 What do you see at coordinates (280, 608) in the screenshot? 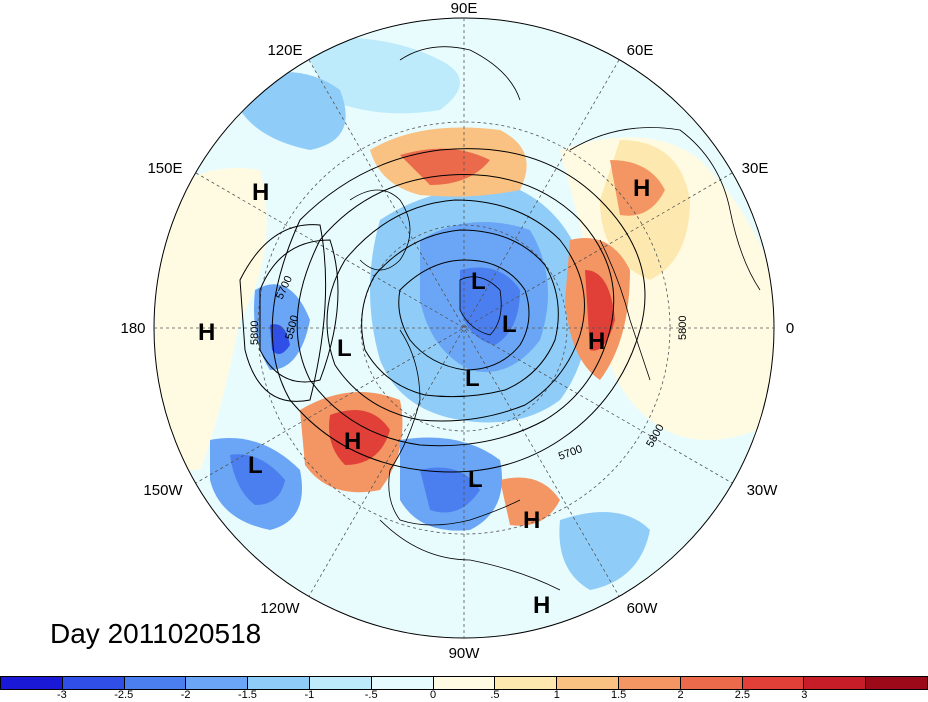
I see `lon-label: 120W` at bounding box center [280, 608].